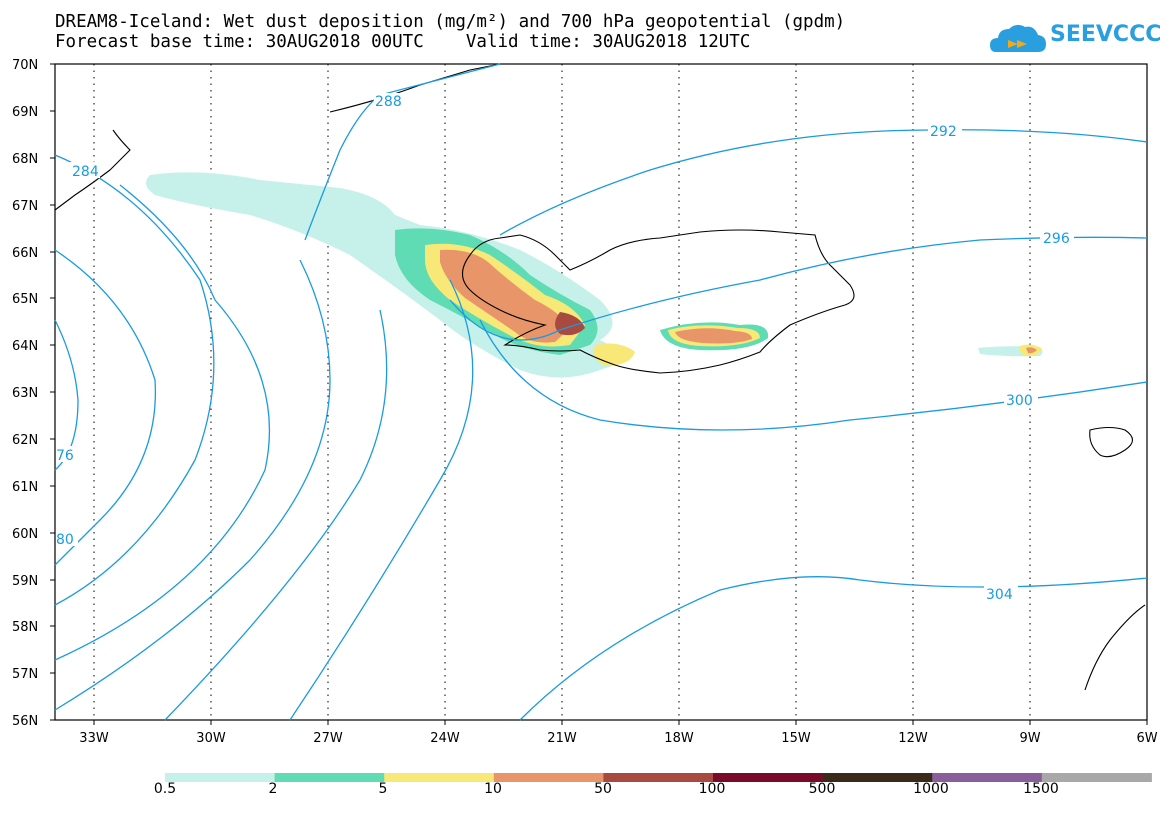  Describe the element at coordinates (1018, 38) in the screenshot. I see `cloud-icon` at that location.